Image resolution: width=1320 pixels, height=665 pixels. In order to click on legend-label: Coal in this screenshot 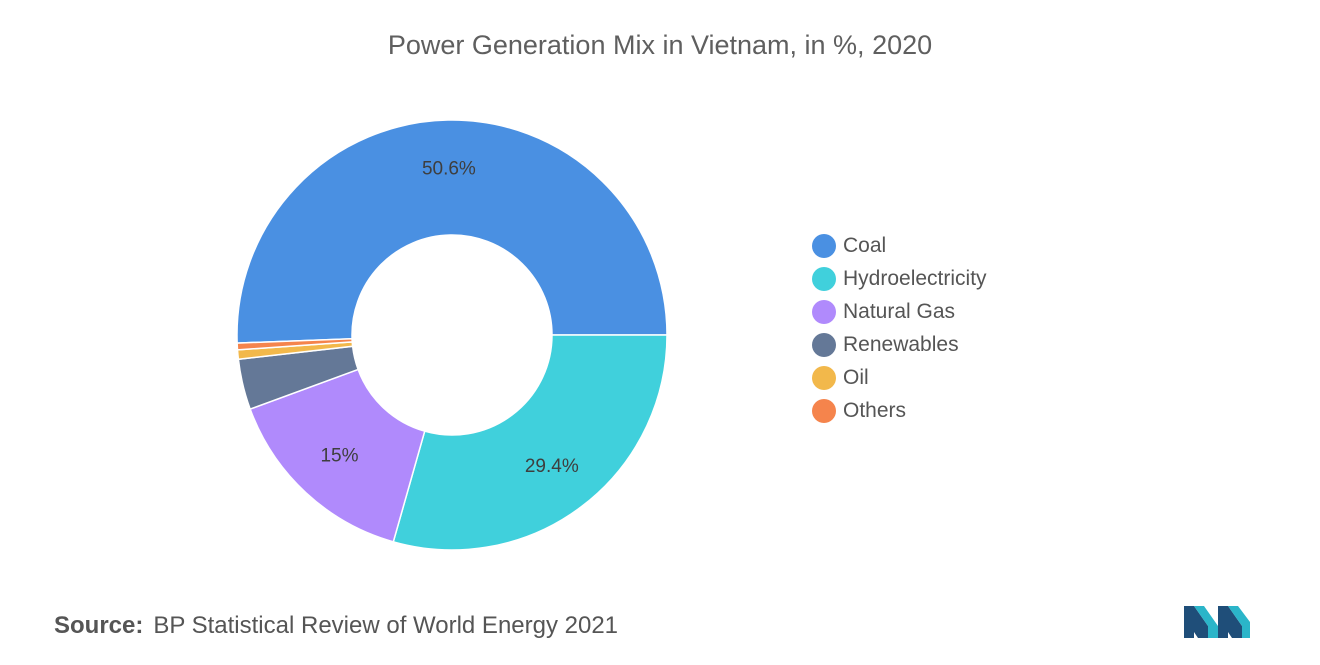, I will do `click(865, 245)`.